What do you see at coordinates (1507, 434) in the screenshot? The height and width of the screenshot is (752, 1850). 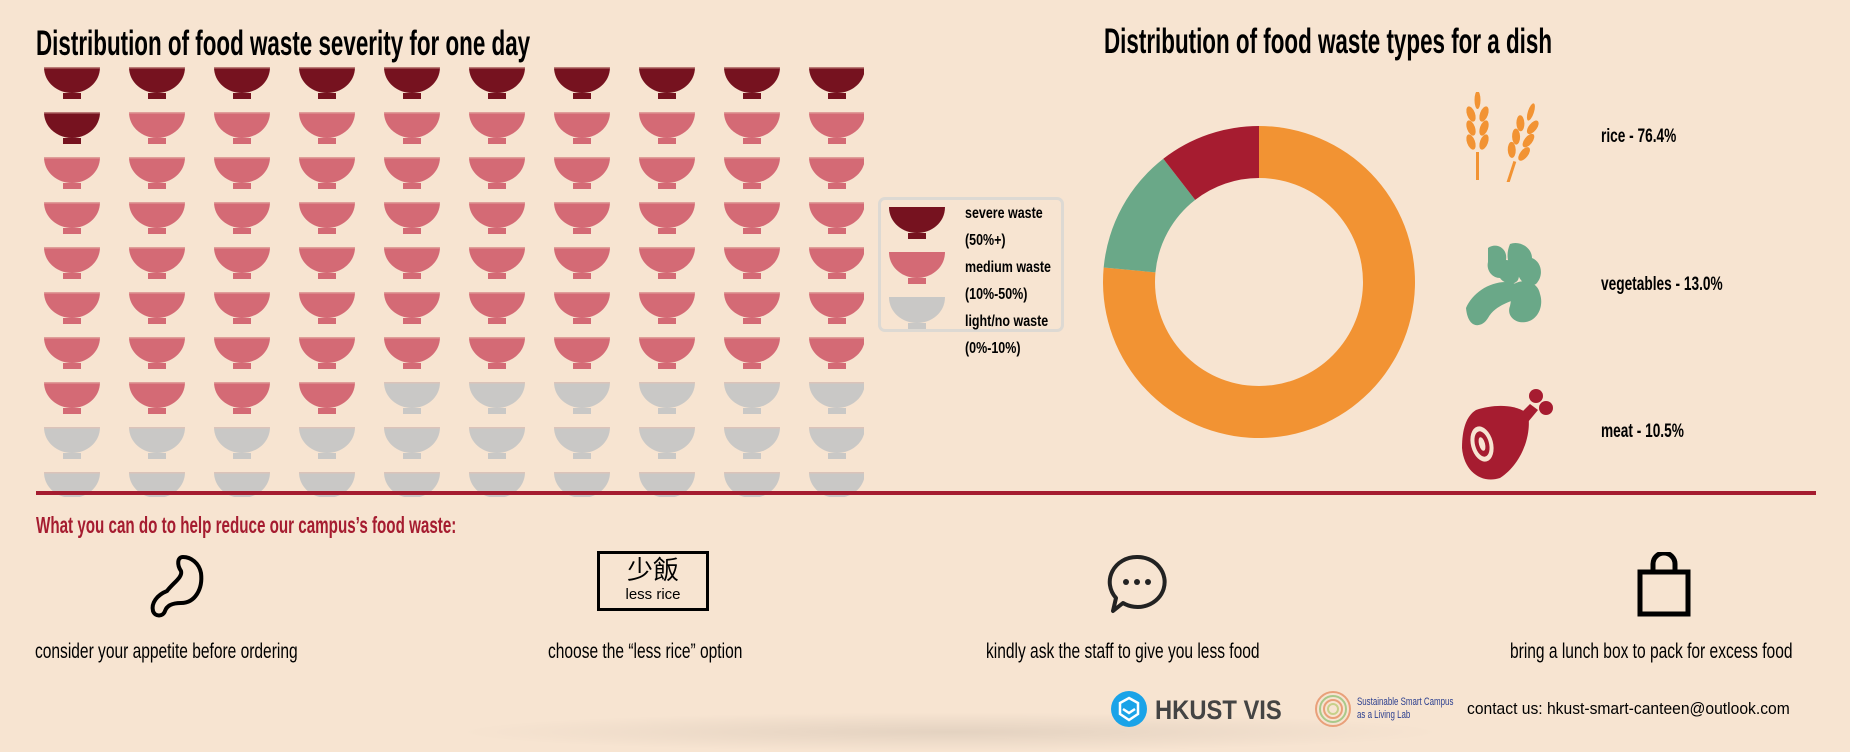 I see `meat-icon` at bounding box center [1507, 434].